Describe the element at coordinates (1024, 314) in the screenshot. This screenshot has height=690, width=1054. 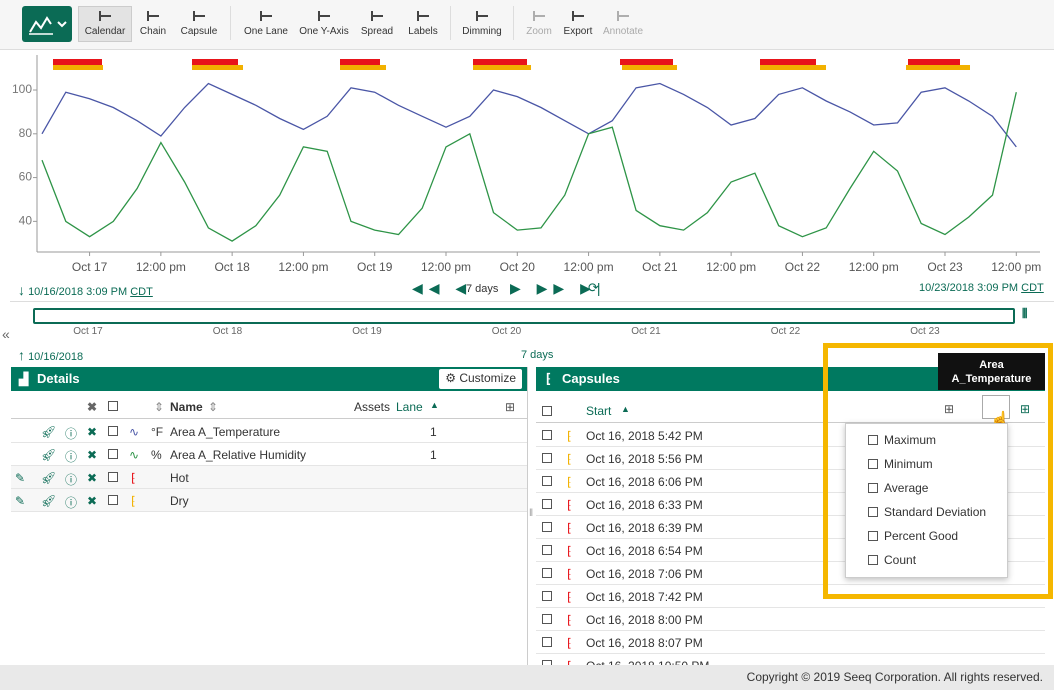
I see `overview-handle: ⫴` at that location.